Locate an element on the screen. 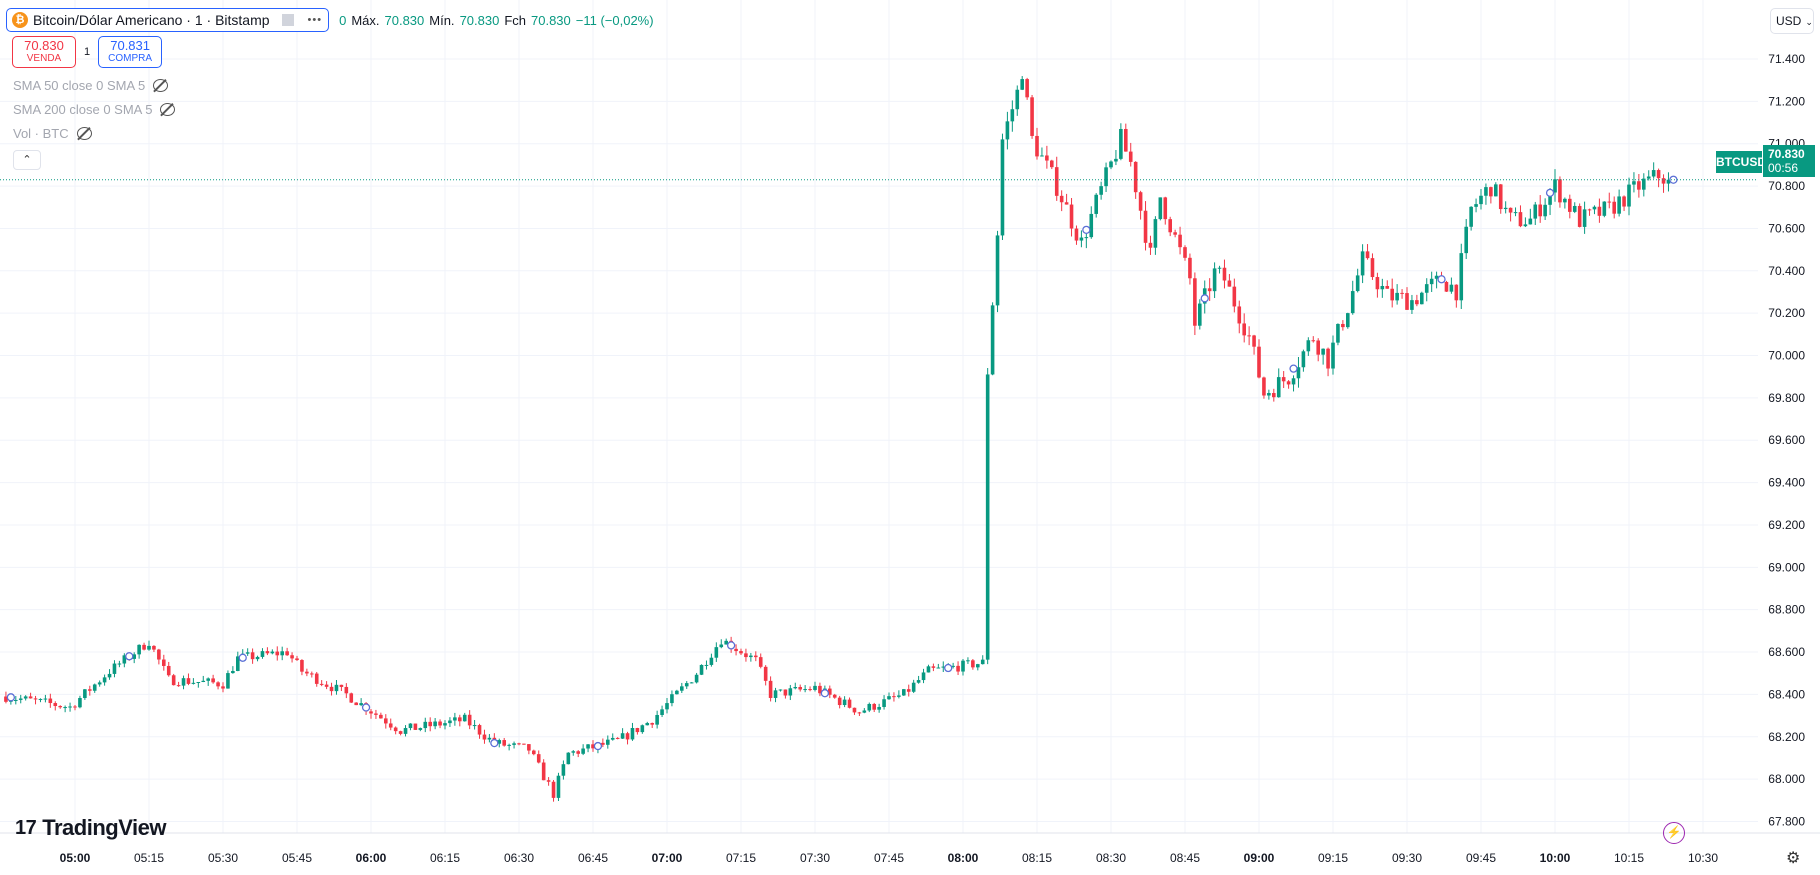  time-tick: 09:45 is located at coordinates (1481, 858).